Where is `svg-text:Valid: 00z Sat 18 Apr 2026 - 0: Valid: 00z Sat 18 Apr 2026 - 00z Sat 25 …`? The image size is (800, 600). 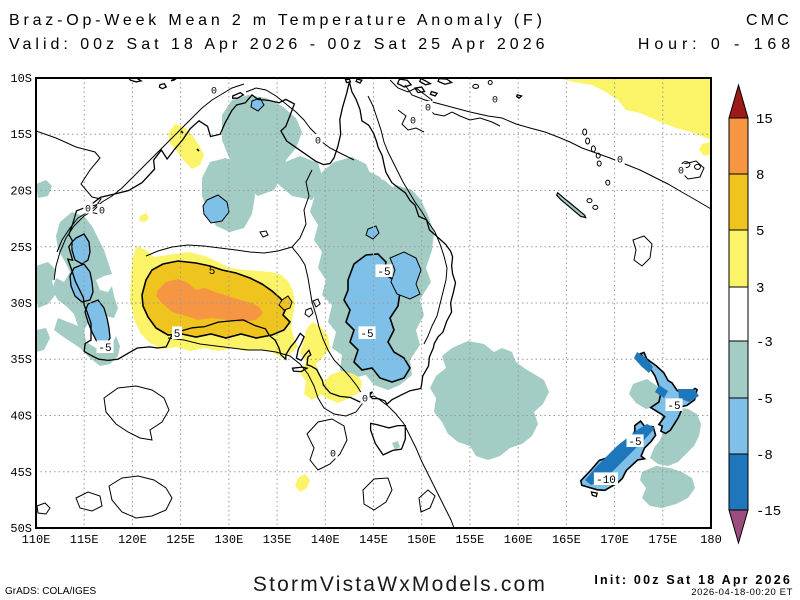 svg-text:Valid: 00z Sat 18 Apr 2026 - 0: Valid: 00z Sat 18 Apr 2026 - 00z Sat 25 … is located at coordinates (279, 44).